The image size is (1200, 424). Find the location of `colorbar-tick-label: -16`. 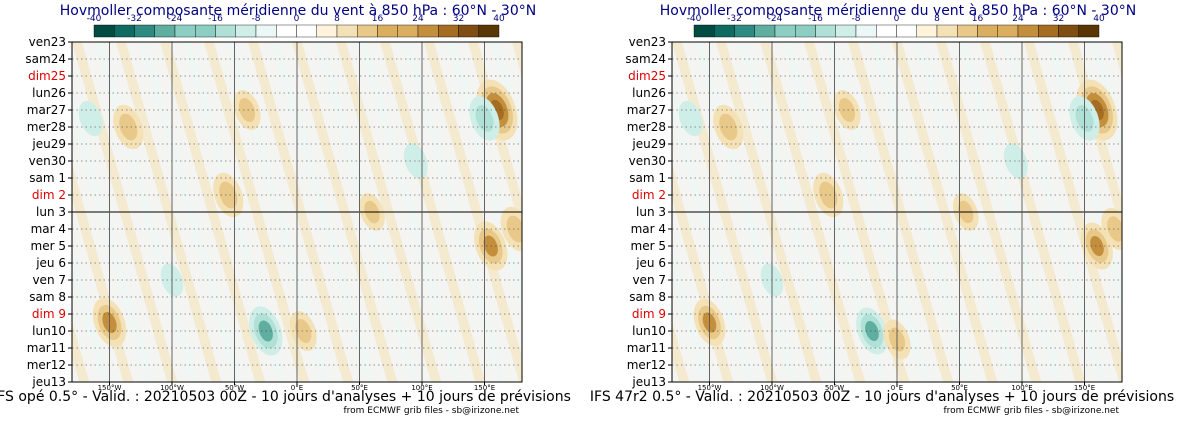

colorbar-tick-label: -16 is located at coordinates (215, 19).